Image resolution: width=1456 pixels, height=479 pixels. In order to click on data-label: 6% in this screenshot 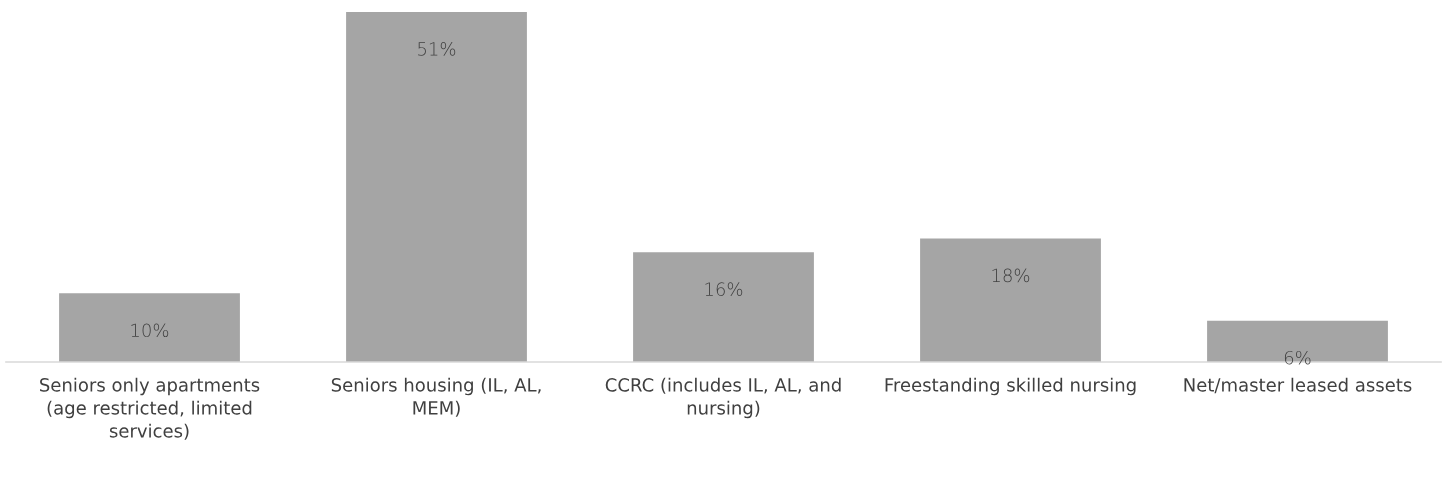, I will do `click(1297, 357)`.